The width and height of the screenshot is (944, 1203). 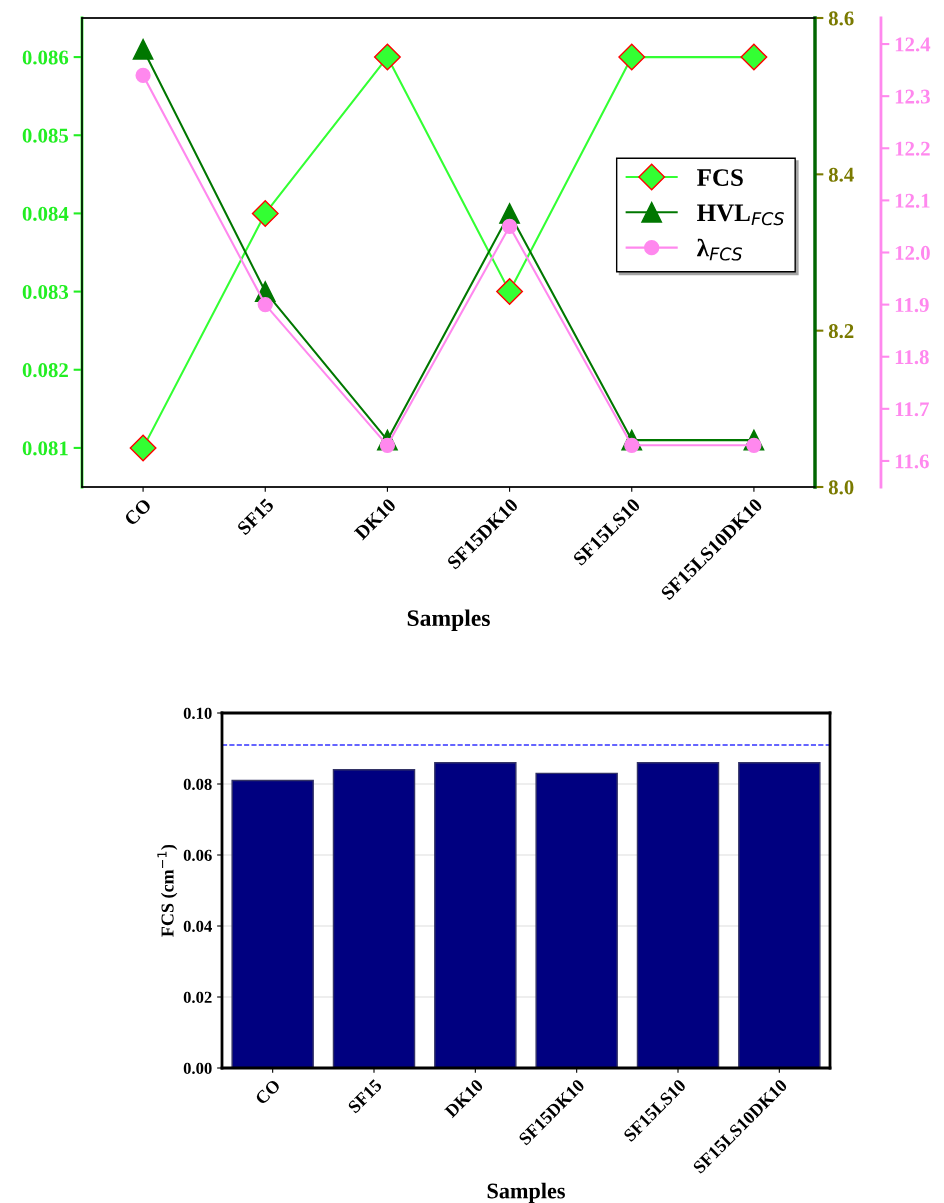 What do you see at coordinates (197, 997) in the screenshot?
I see `y-tick-label: 0.02` at bounding box center [197, 997].